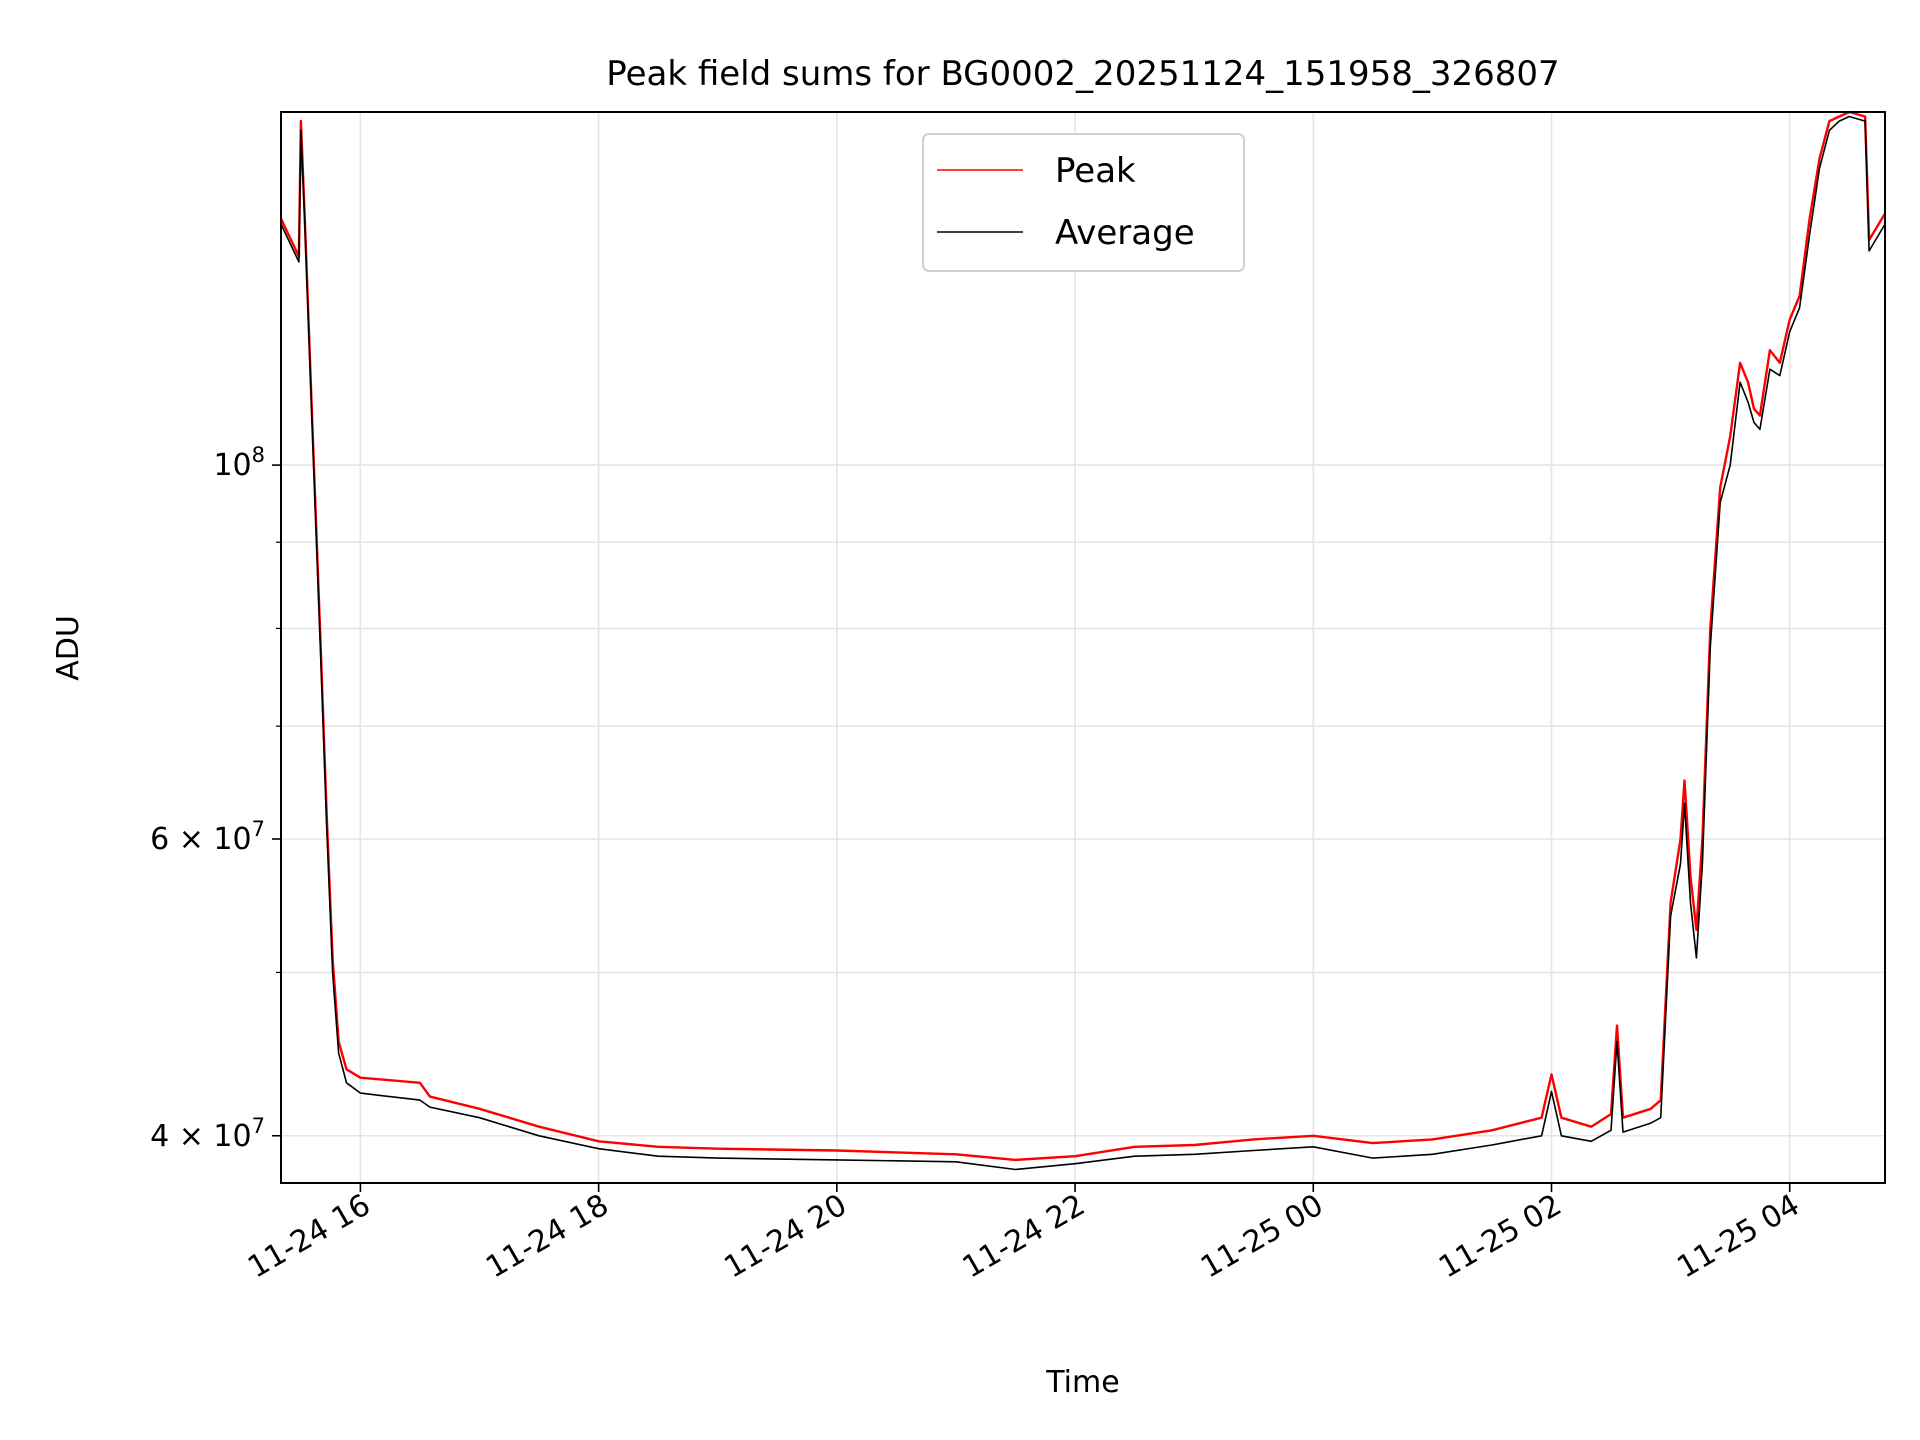  What do you see at coordinates (200, 839) in the screenshot?
I see `y-tick-label-base: 6 × 10` at bounding box center [200, 839].